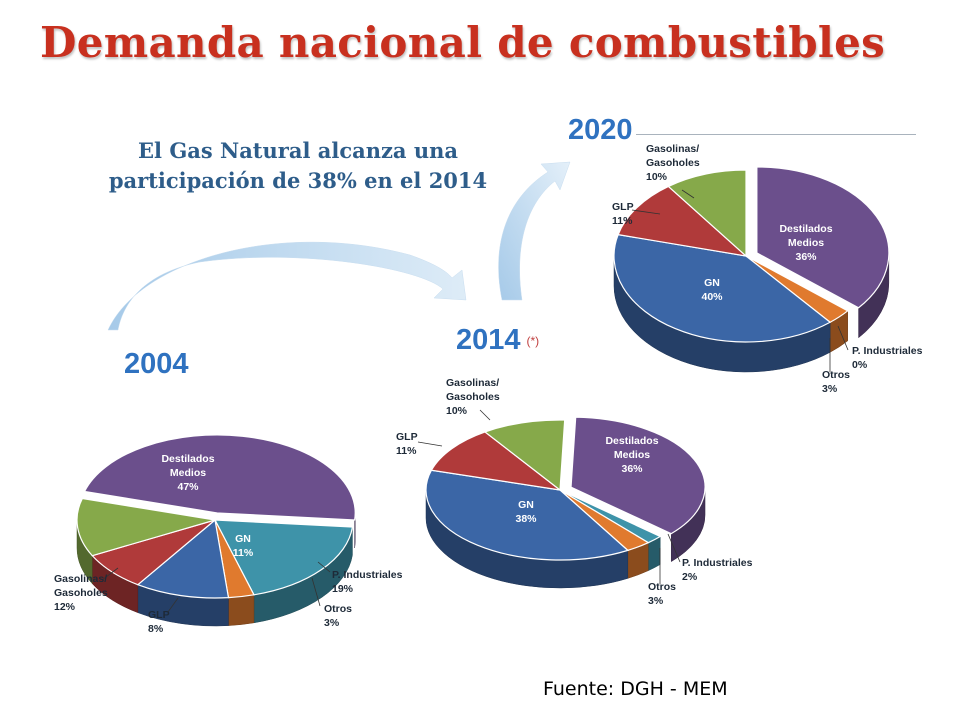  What do you see at coordinates (638, 475) in the screenshot?
I see `pie-2014-slice-destilados` at bounding box center [638, 475].